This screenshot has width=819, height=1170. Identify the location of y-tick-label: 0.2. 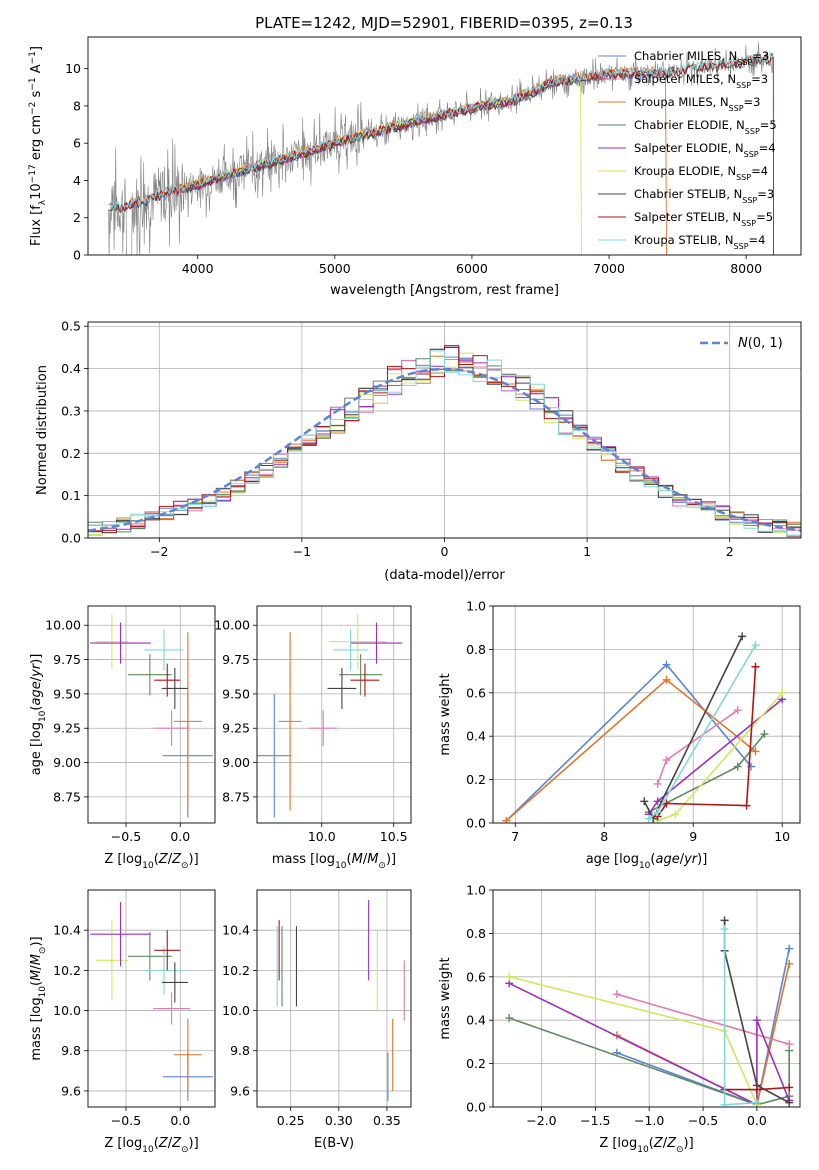
(476, 1063).